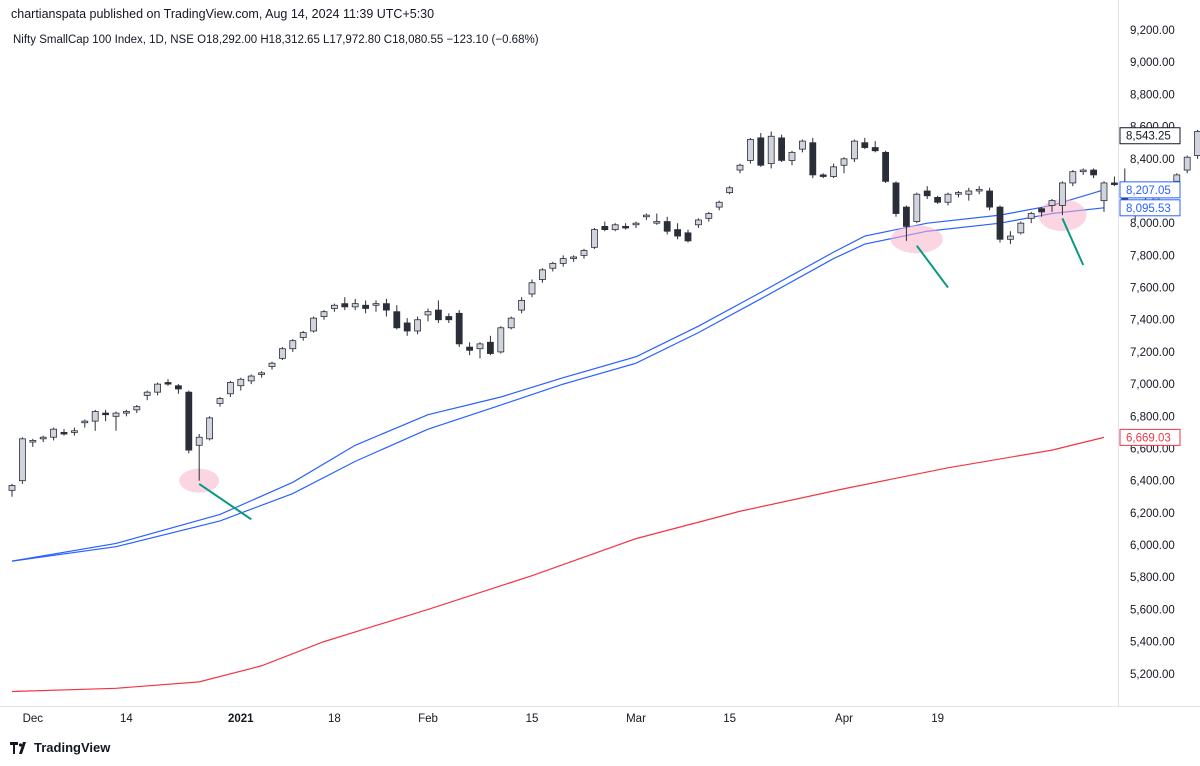  Describe the element at coordinates (1152, 578) in the screenshot. I see `y-tick-label: 5,800.00` at that location.